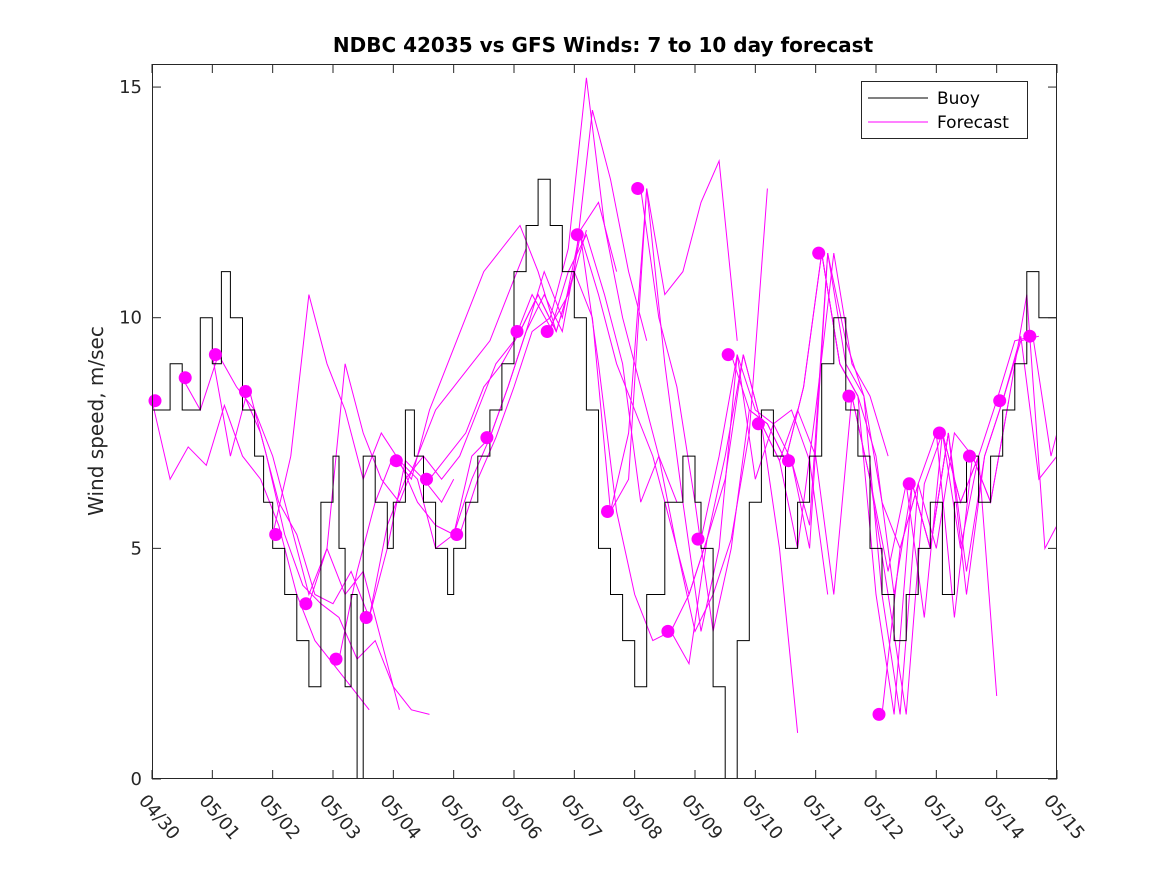 This screenshot has width=1167, height=875. I want to click on legend-label-forecast: Forecast, so click(973, 123).